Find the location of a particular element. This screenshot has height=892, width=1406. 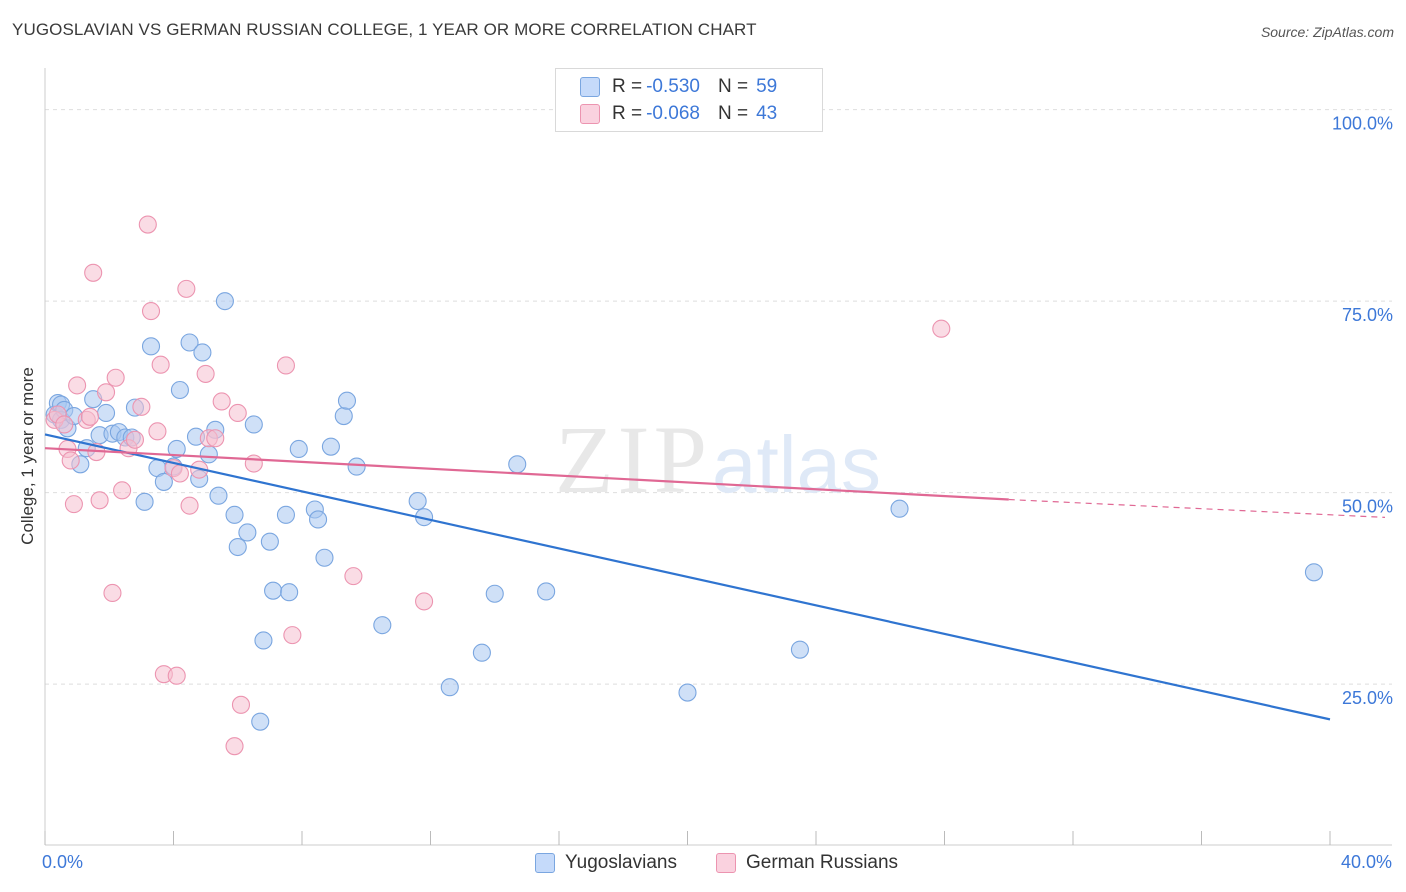

bottom-legend-label: Yugoslavians is located at coordinates (621, 862).